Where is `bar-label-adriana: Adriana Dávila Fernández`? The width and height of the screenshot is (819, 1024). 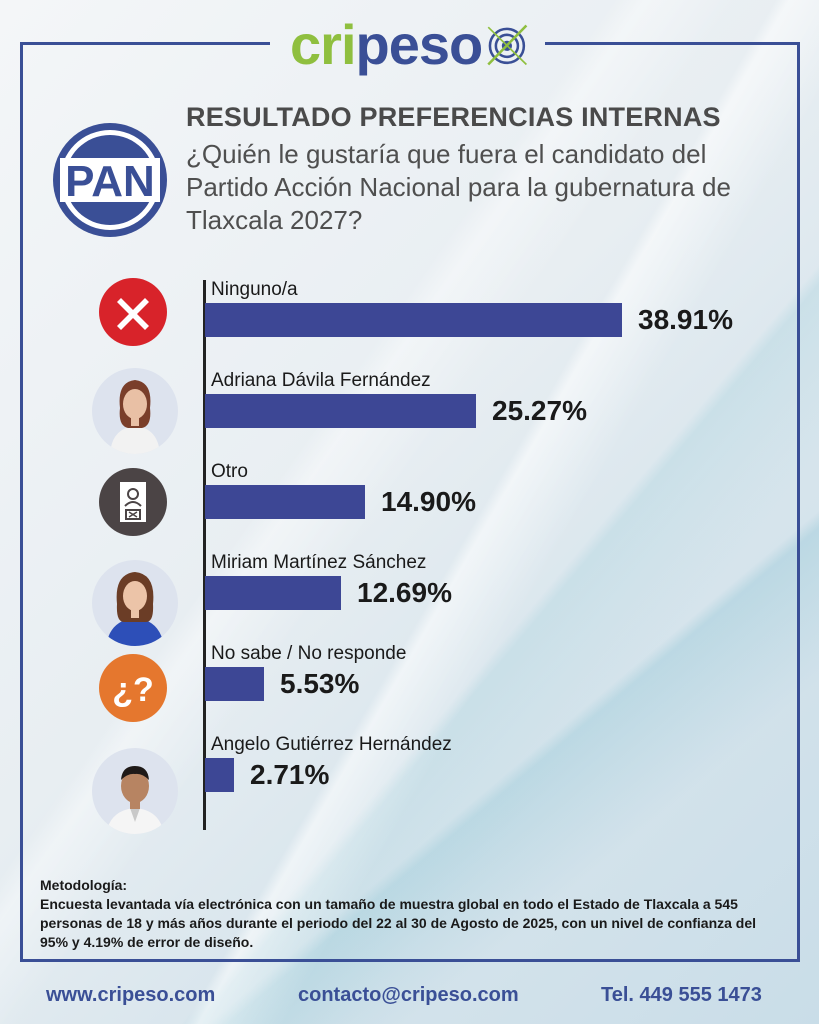 bar-label-adriana: Adriana Dávila Fernández is located at coordinates (321, 380).